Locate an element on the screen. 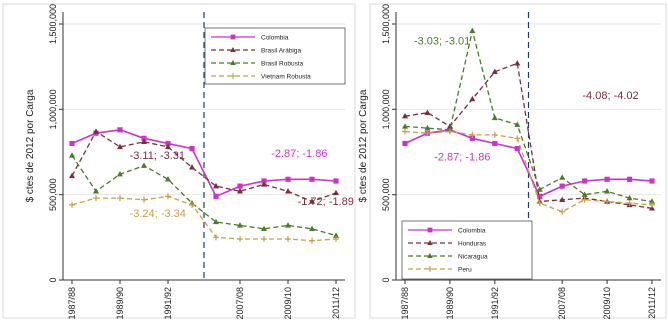 Image resolution: width=668 pixels, height=325 pixels. legend-label: Nicaragua is located at coordinates (473, 256).